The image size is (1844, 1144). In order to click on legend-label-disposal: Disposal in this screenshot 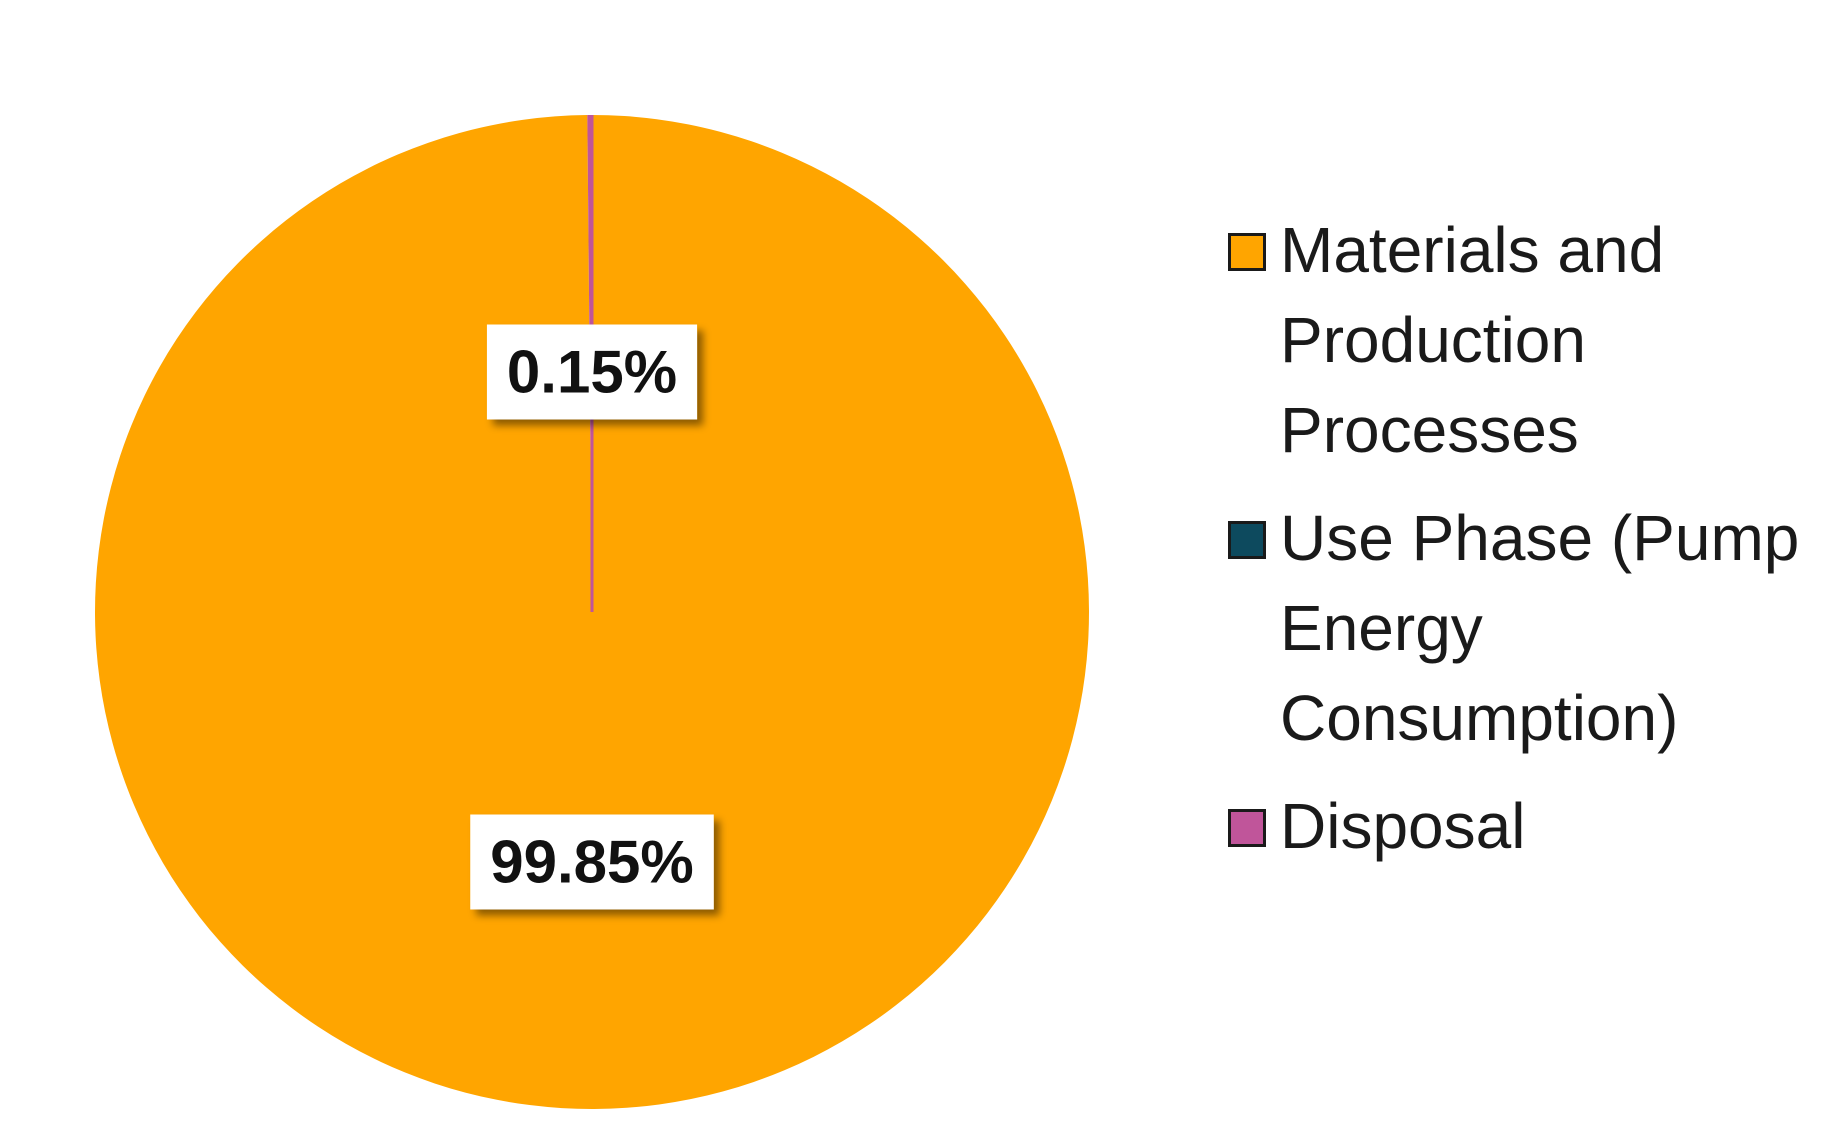, I will do `click(1403, 826)`.